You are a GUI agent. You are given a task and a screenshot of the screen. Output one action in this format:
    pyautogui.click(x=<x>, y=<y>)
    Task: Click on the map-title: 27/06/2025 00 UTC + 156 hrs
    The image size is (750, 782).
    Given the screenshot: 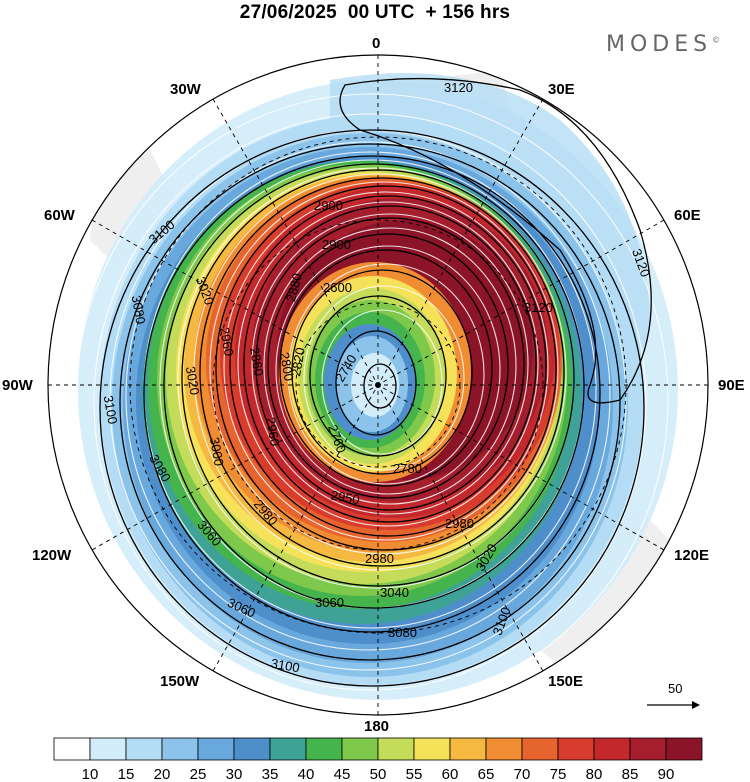 What is the action you would take?
    pyautogui.click(x=375, y=12)
    